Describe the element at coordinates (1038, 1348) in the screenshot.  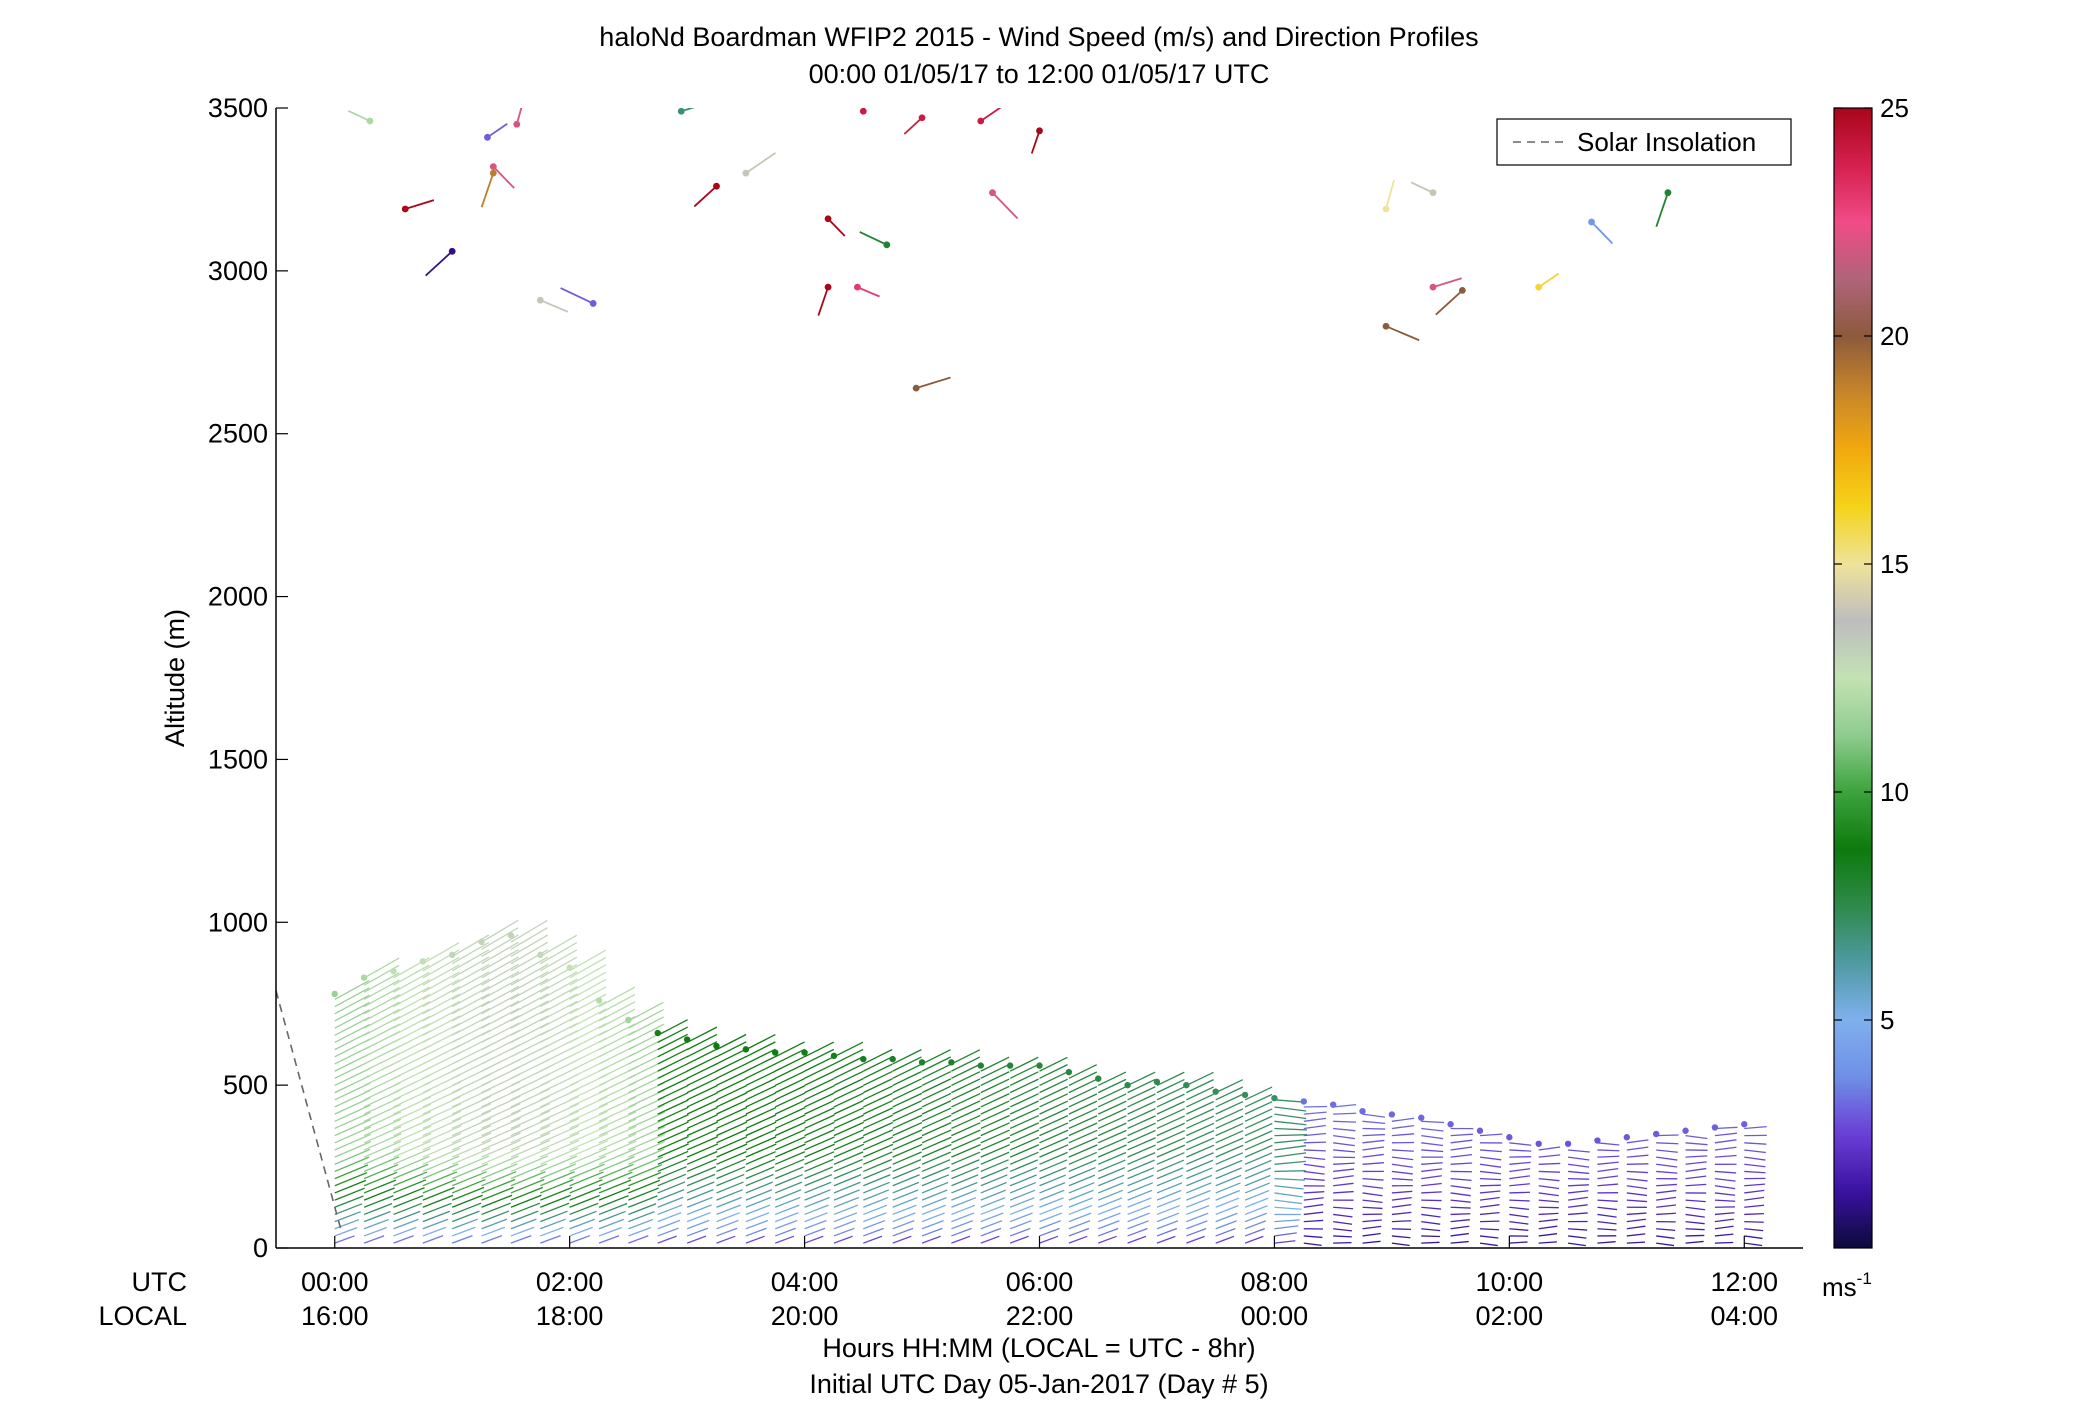
I see `x-axis-label: Hours HH:MM (LOCAL = UTC - 8hr)` at that location.